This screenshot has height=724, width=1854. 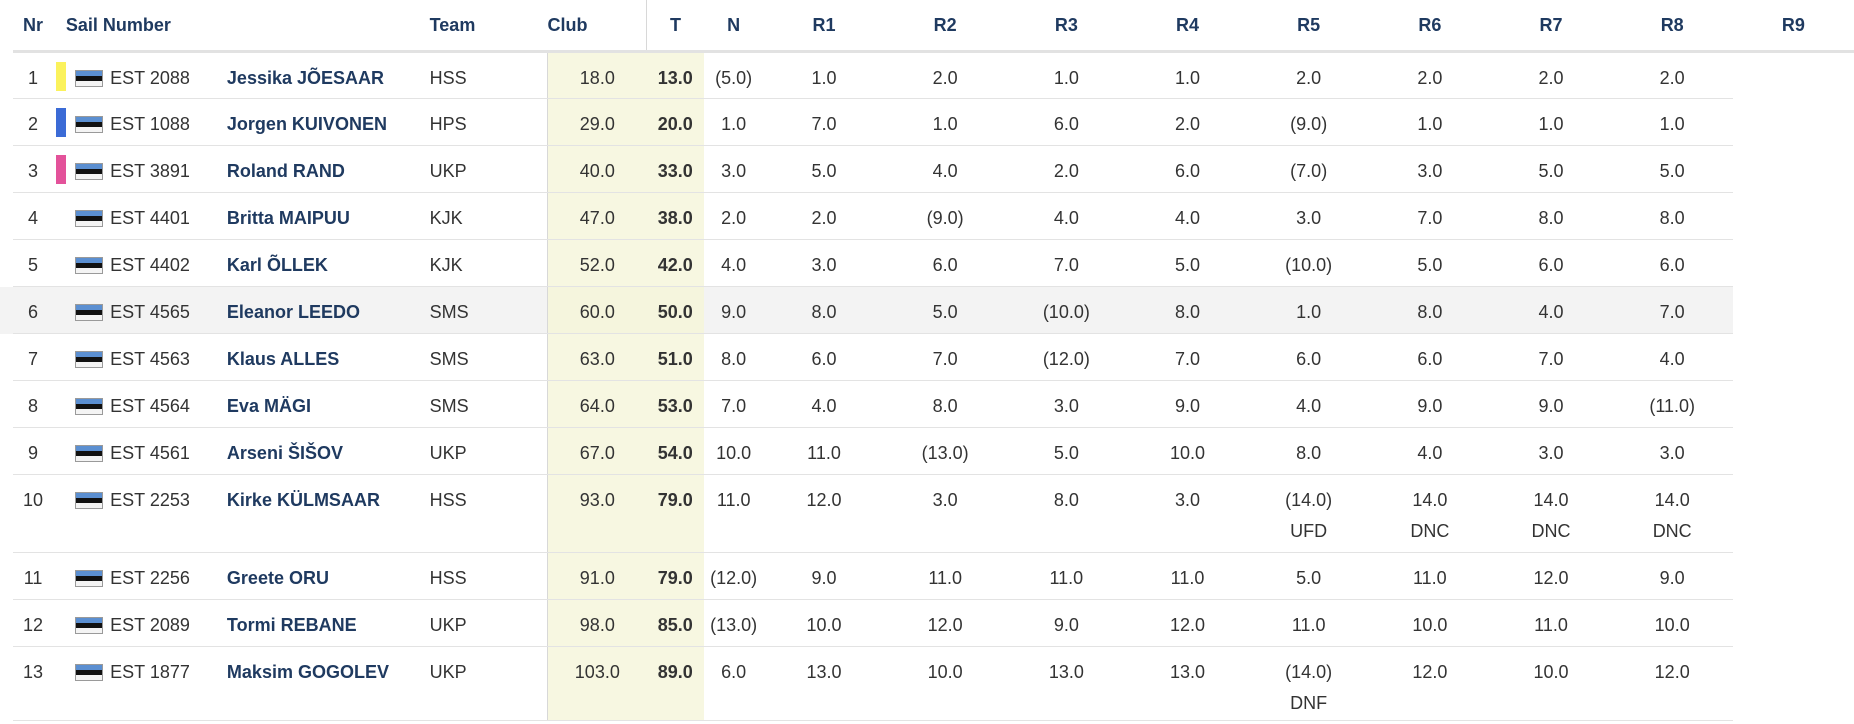 What do you see at coordinates (60, 683) in the screenshot?
I see `marker-cell` at bounding box center [60, 683].